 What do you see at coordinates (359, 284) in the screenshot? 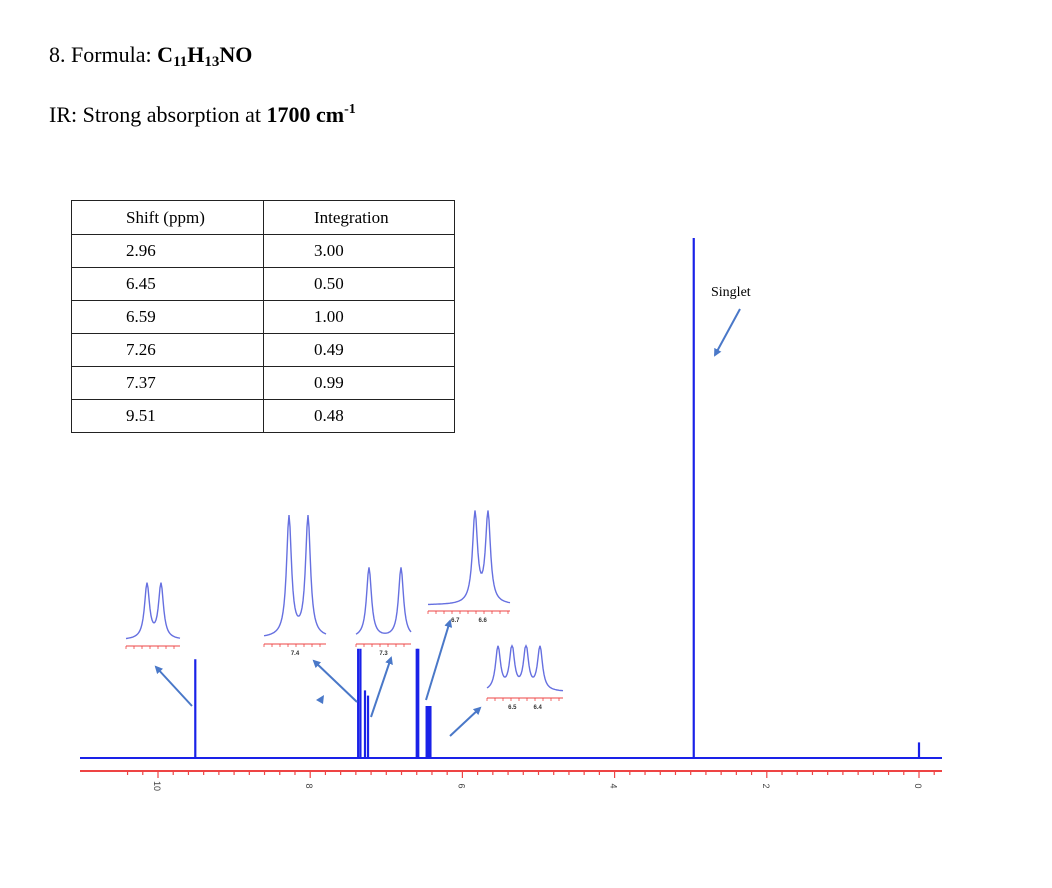
I see `integration-cell: 0.50` at bounding box center [359, 284].